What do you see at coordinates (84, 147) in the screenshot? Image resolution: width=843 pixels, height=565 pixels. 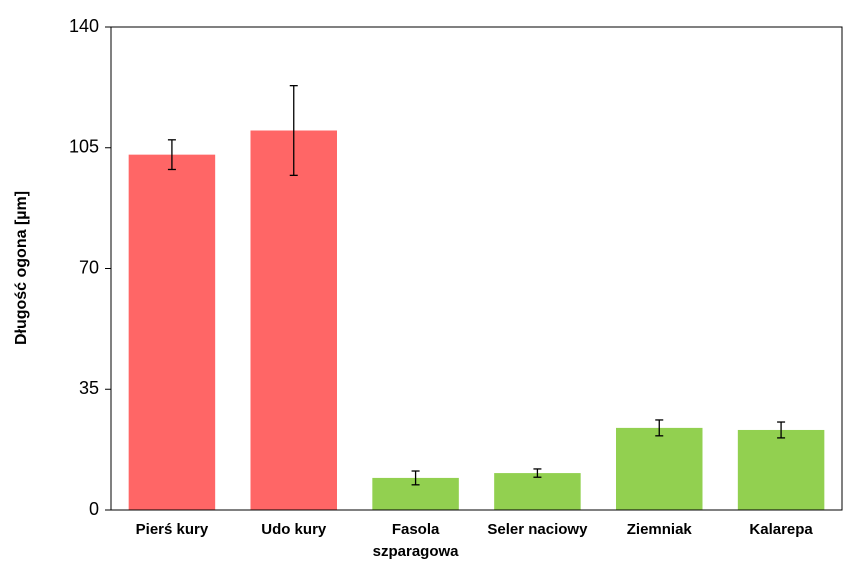 I see `y-tick-label: 105` at bounding box center [84, 147].